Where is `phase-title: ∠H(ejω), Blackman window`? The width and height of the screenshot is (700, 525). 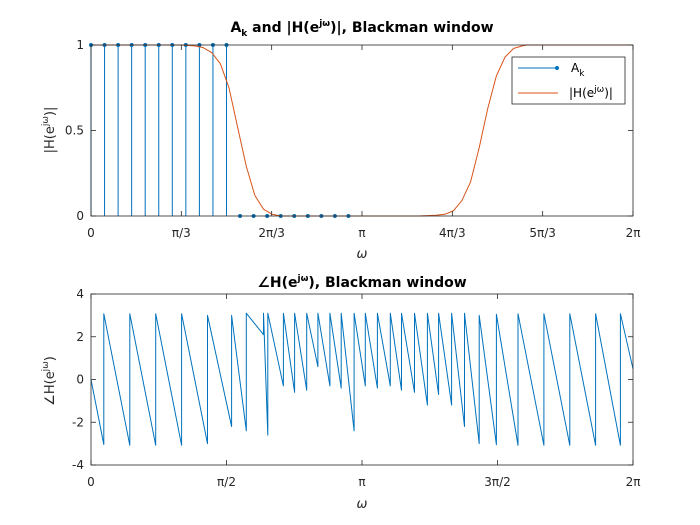
phase-title: ∠H(ejω), Blackman window is located at coordinates (361, 282).